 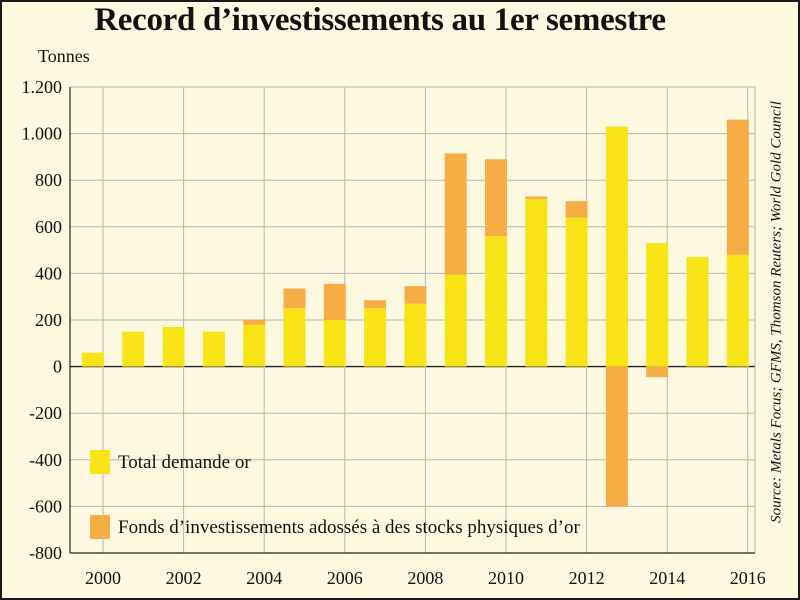 I want to click on bar-total-demand-2010, so click(x=496, y=301).